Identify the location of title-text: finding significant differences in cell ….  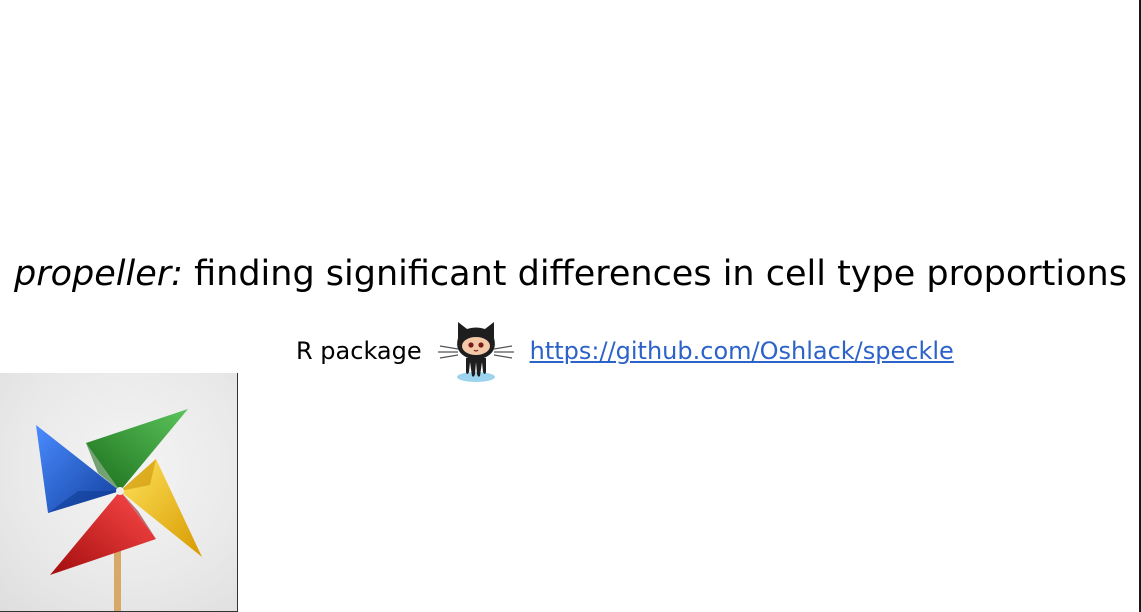
(654, 274).